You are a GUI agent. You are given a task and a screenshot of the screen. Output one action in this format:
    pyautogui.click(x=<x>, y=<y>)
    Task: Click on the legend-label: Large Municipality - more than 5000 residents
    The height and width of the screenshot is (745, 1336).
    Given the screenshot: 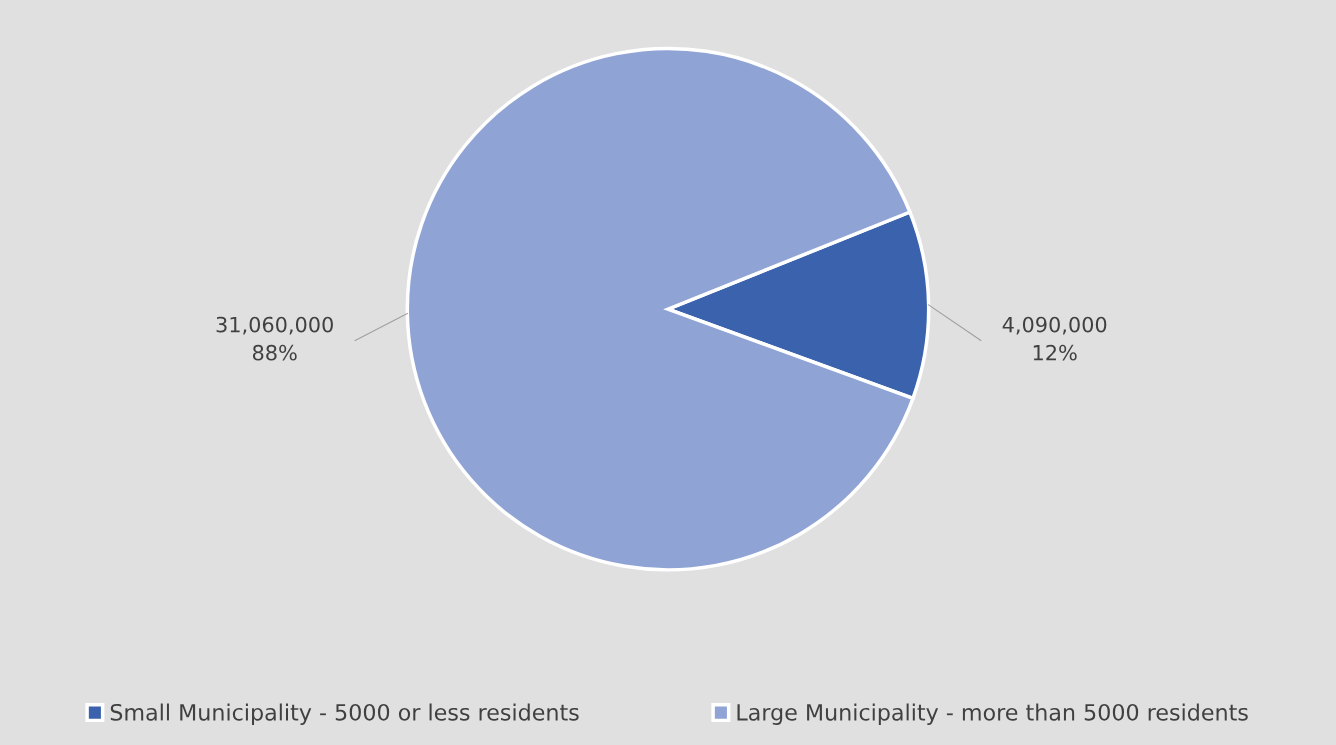 What is the action you would take?
    pyautogui.click(x=992, y=714)
    